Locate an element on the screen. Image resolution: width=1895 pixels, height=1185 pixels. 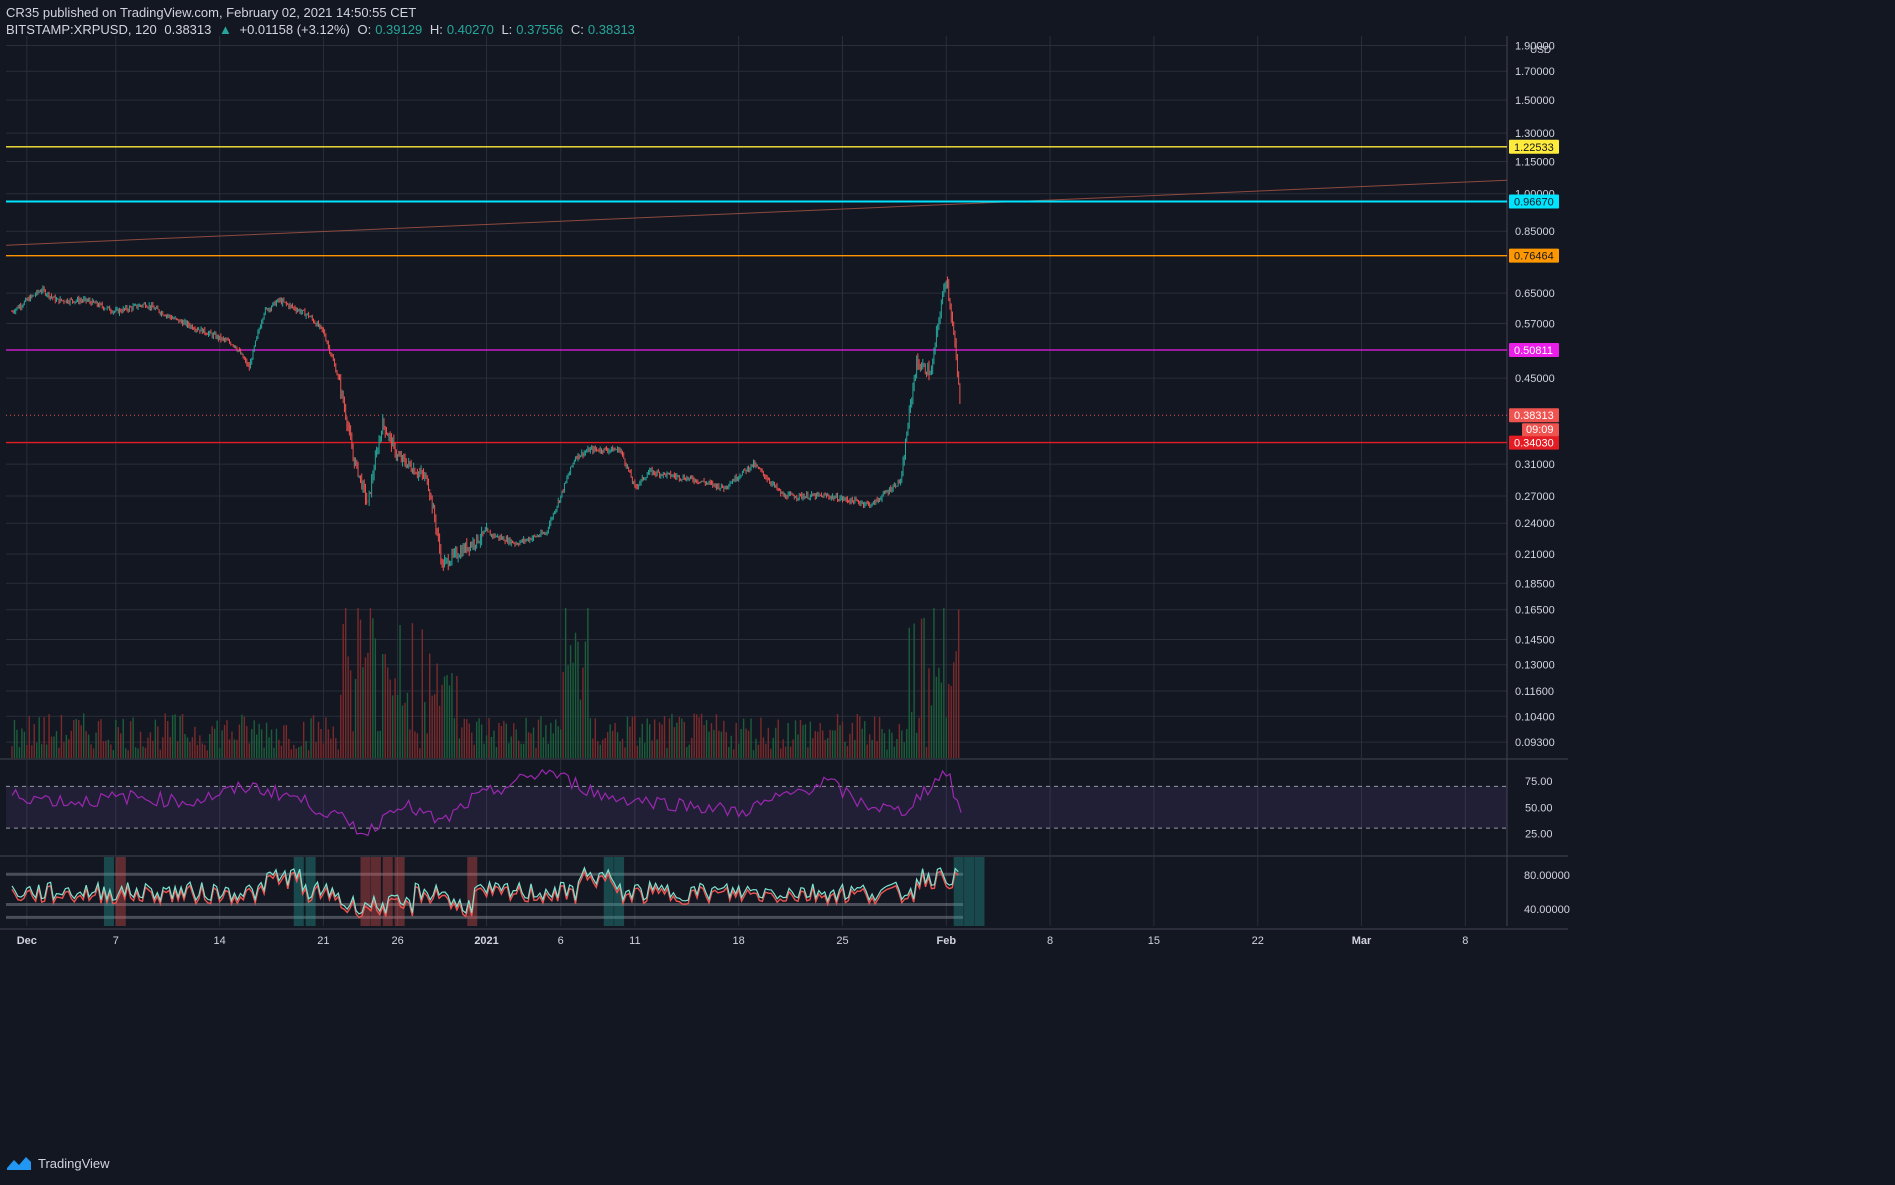
osc-signal-line is located at coordinates (485, 894).